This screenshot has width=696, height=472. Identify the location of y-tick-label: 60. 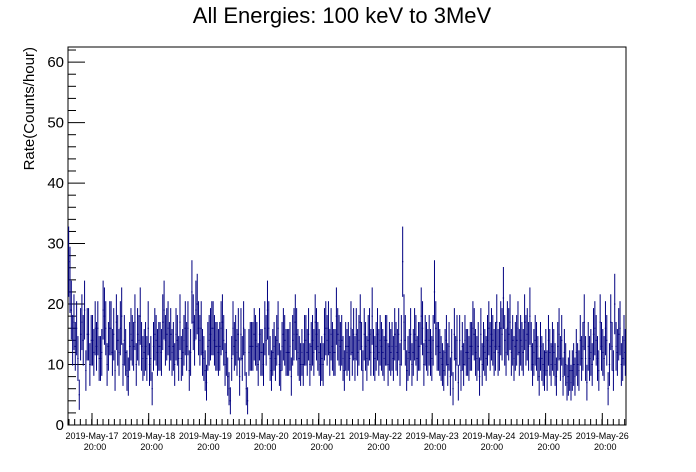
(55, 62).